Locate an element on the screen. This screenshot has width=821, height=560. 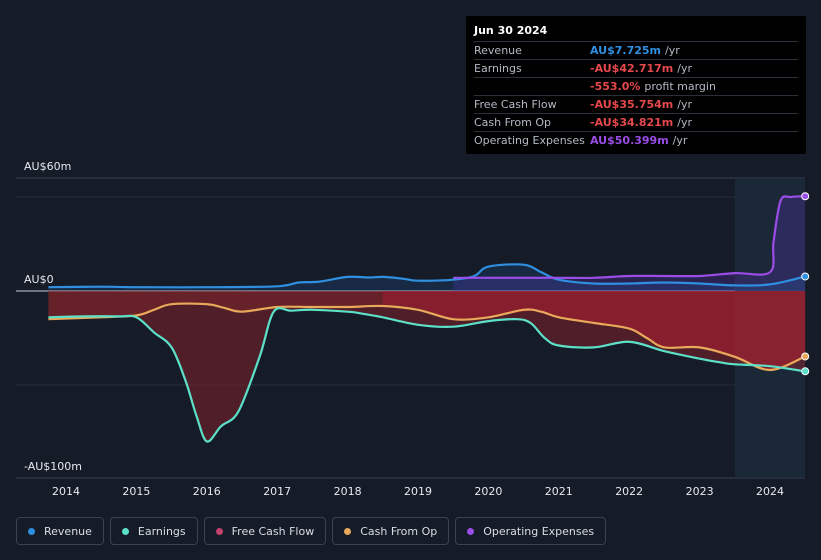
end-point-operating-expenses is located at coordinates (805, 196).